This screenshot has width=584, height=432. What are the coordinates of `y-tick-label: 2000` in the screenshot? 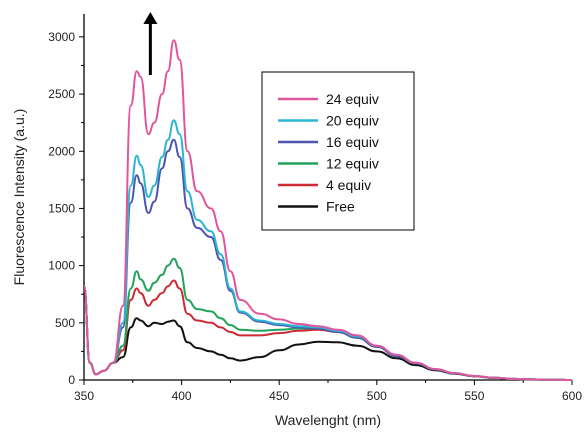 It's located at (61, 151).